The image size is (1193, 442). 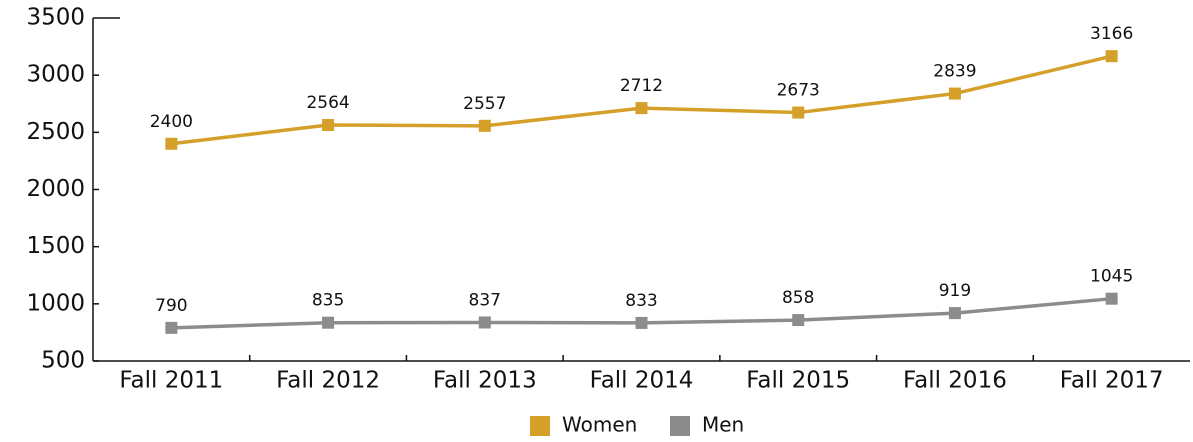 I want to click on y-tick-label: 1500, so click(x=55, y=246).